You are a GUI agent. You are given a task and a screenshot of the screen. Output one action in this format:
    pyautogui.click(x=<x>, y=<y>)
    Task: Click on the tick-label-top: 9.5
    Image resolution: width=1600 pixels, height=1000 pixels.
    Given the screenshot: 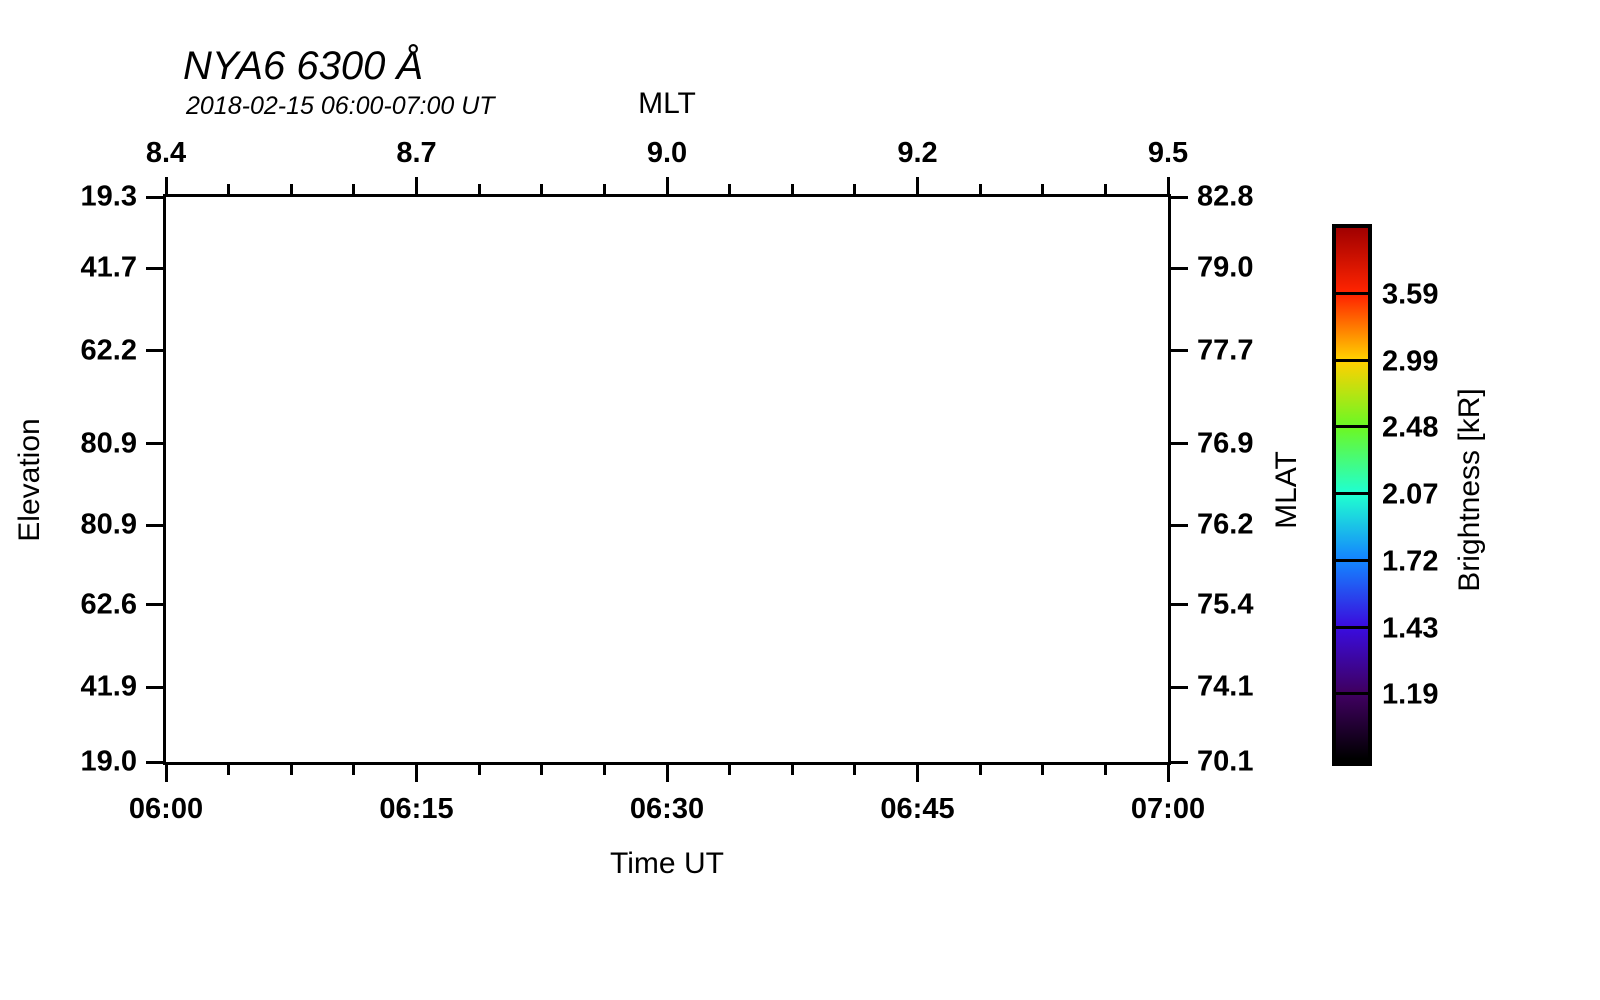 What is the action you would take?
    pyautogui.click(x=1168, y=153)
    